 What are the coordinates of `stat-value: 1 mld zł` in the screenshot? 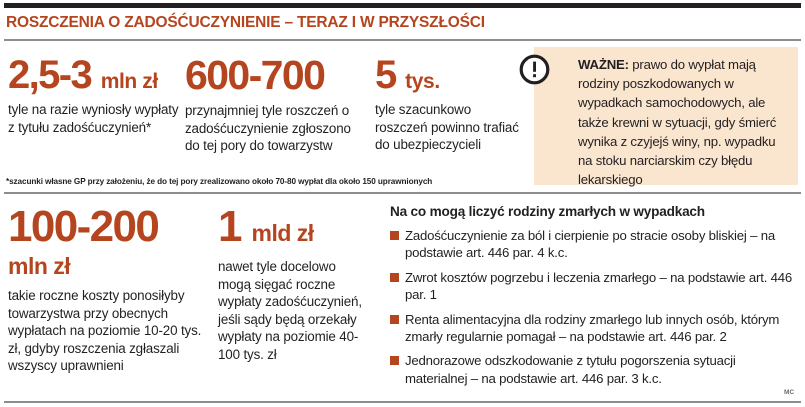 It's located at (266, 226).